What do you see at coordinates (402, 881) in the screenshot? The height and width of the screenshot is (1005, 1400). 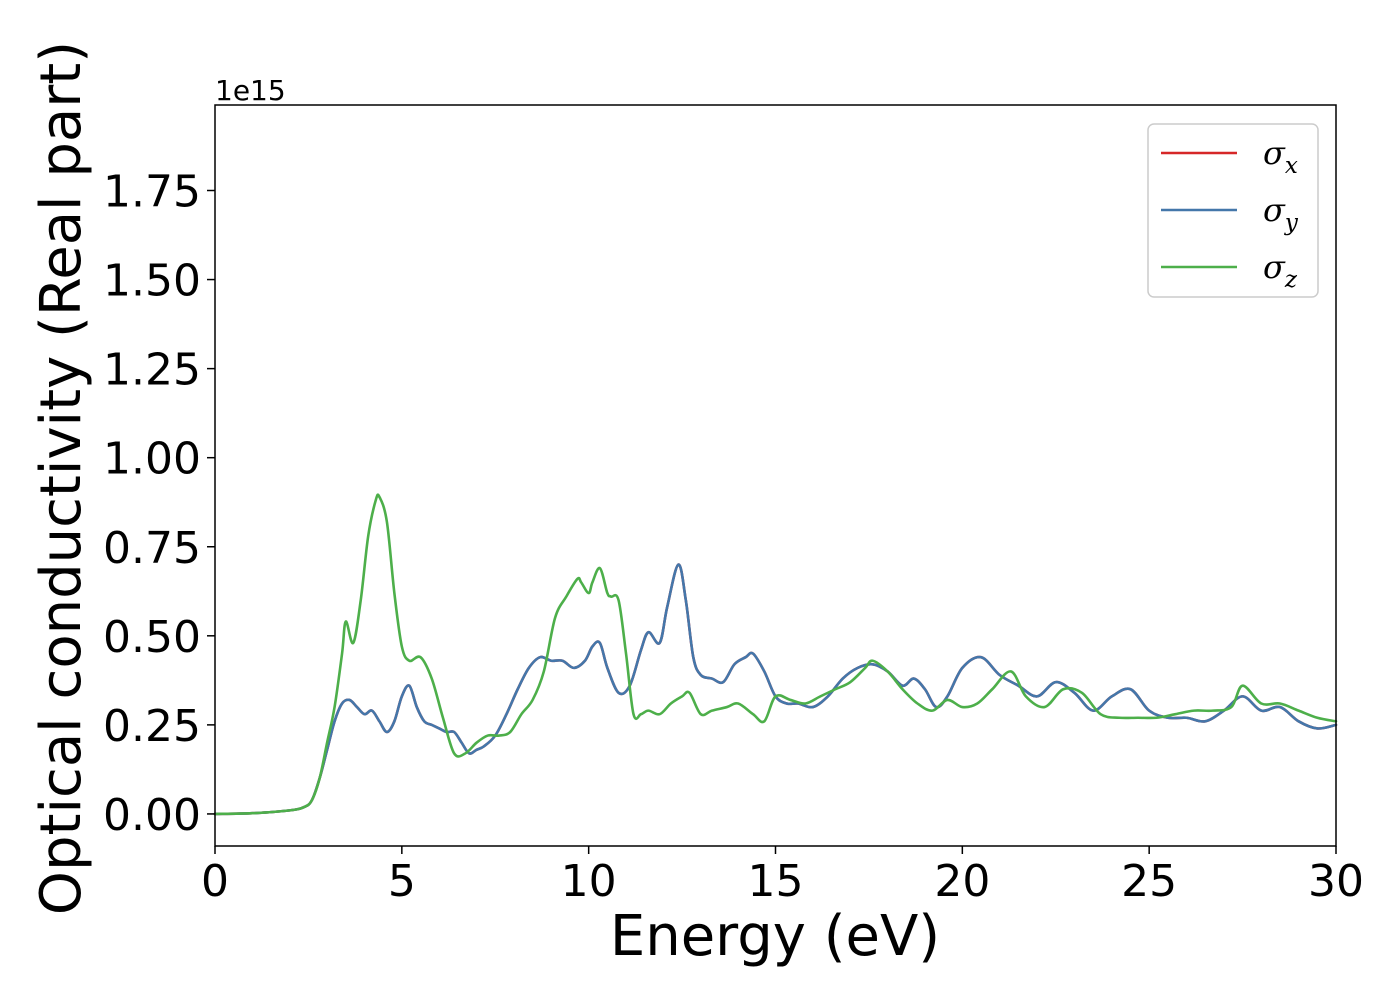 I see `x-tick-label: 5` at bounding box center [402, 881].